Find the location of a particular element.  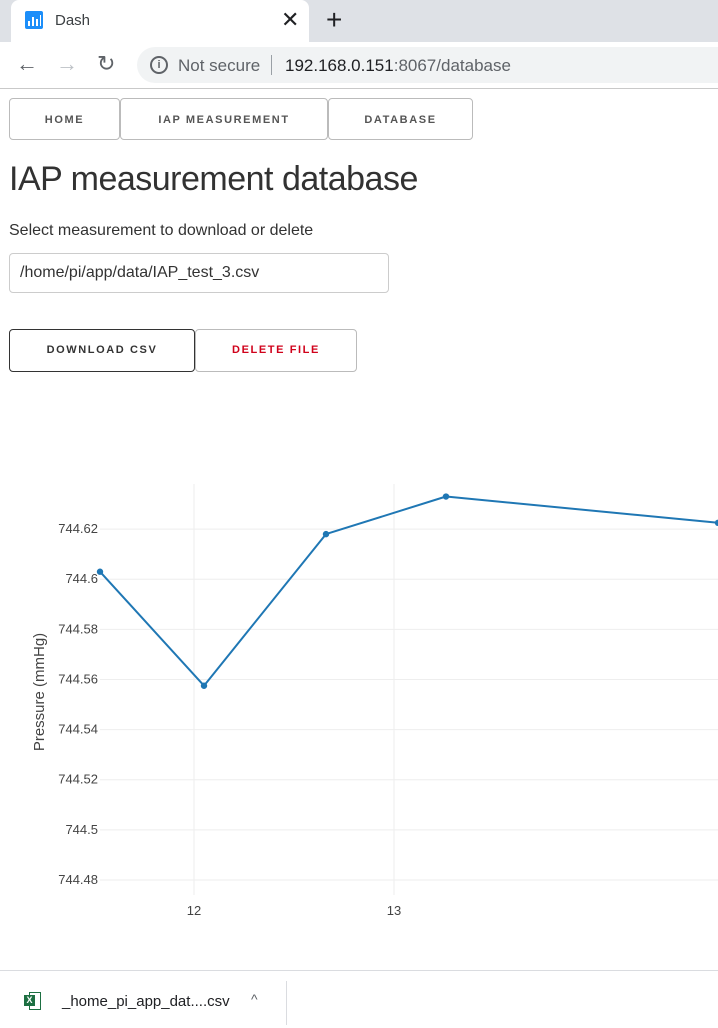

back-icon: ← is located at coordinates (27, 63).